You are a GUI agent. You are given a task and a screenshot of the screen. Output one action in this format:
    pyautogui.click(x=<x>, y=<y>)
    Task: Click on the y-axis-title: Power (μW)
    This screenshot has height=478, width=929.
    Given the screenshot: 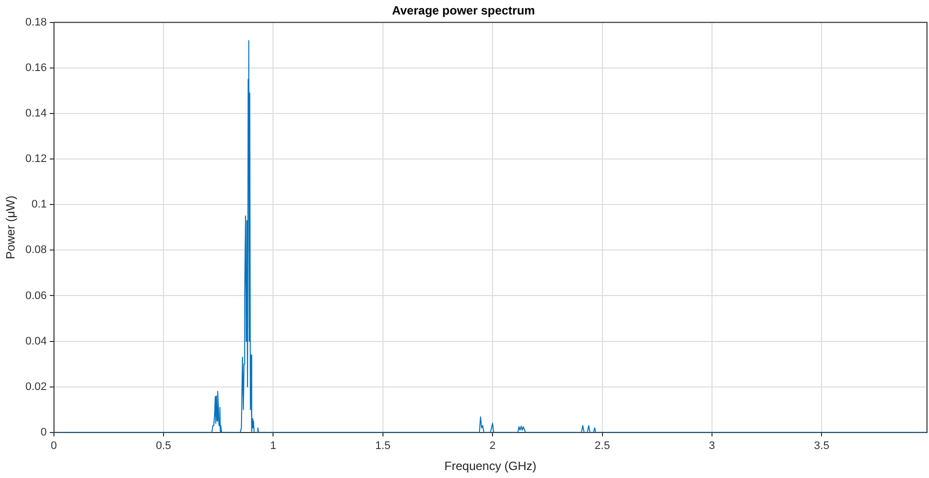 What is the action you would take?
    pyautogui.click(x=11, y=228)
    